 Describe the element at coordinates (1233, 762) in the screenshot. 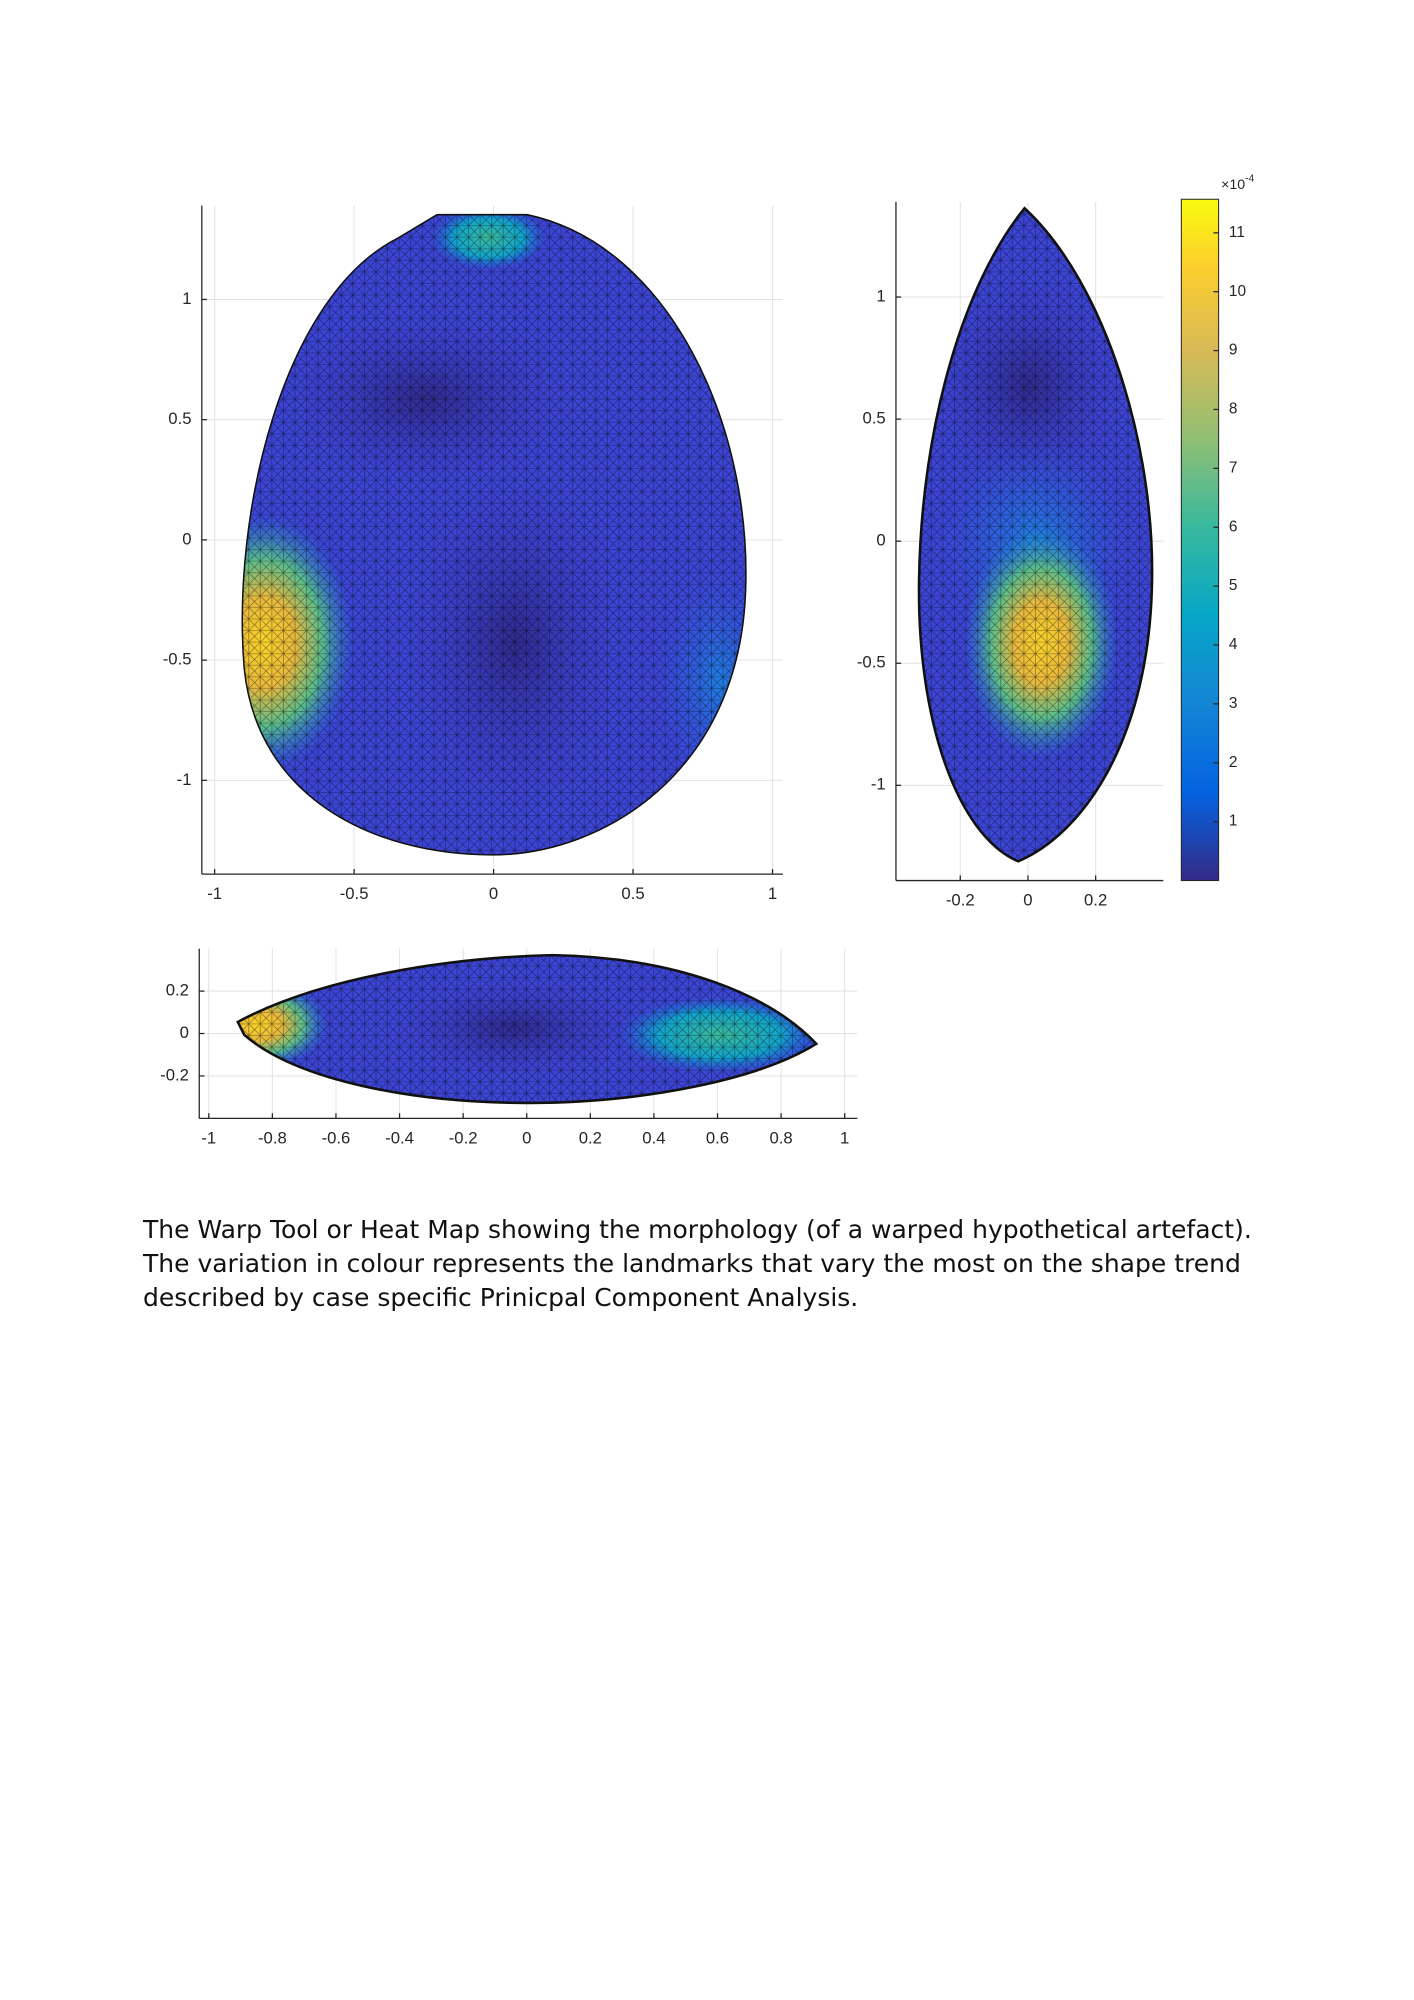

I see `colorbar-tick-label: 2` at that location.